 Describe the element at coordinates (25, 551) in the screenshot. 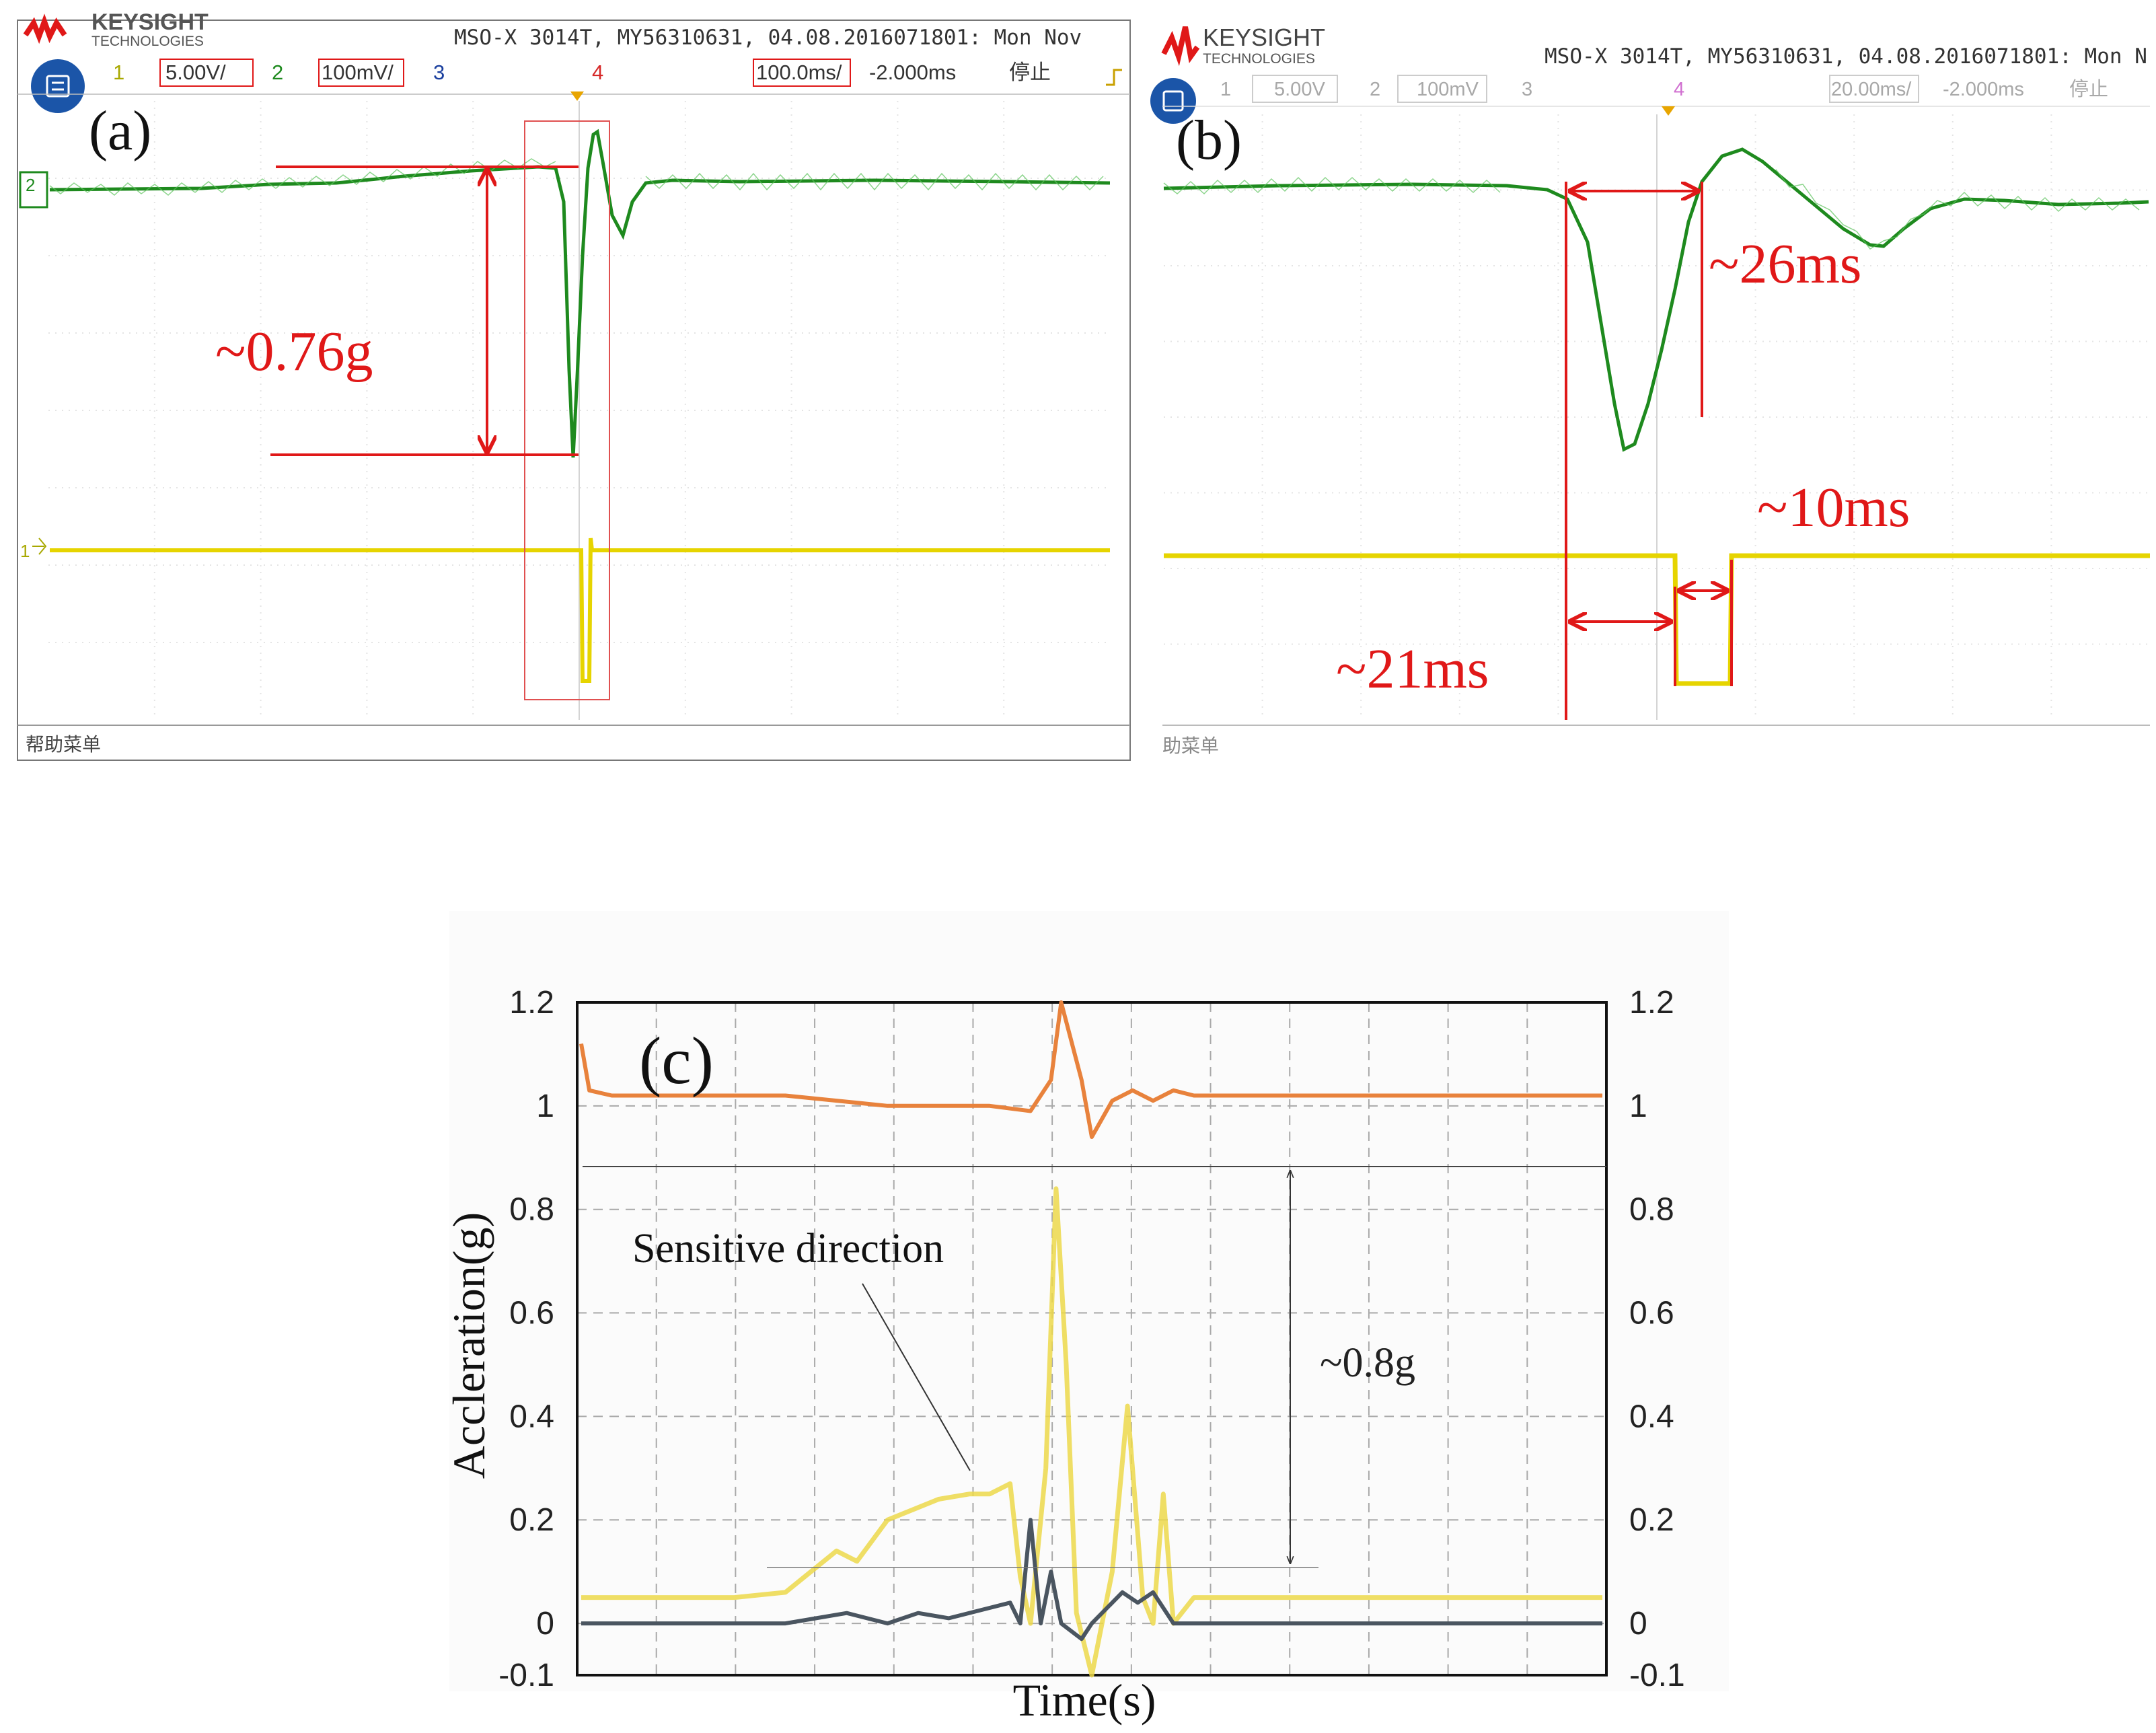

I see `channel-1-marker-label: 1` at that location.